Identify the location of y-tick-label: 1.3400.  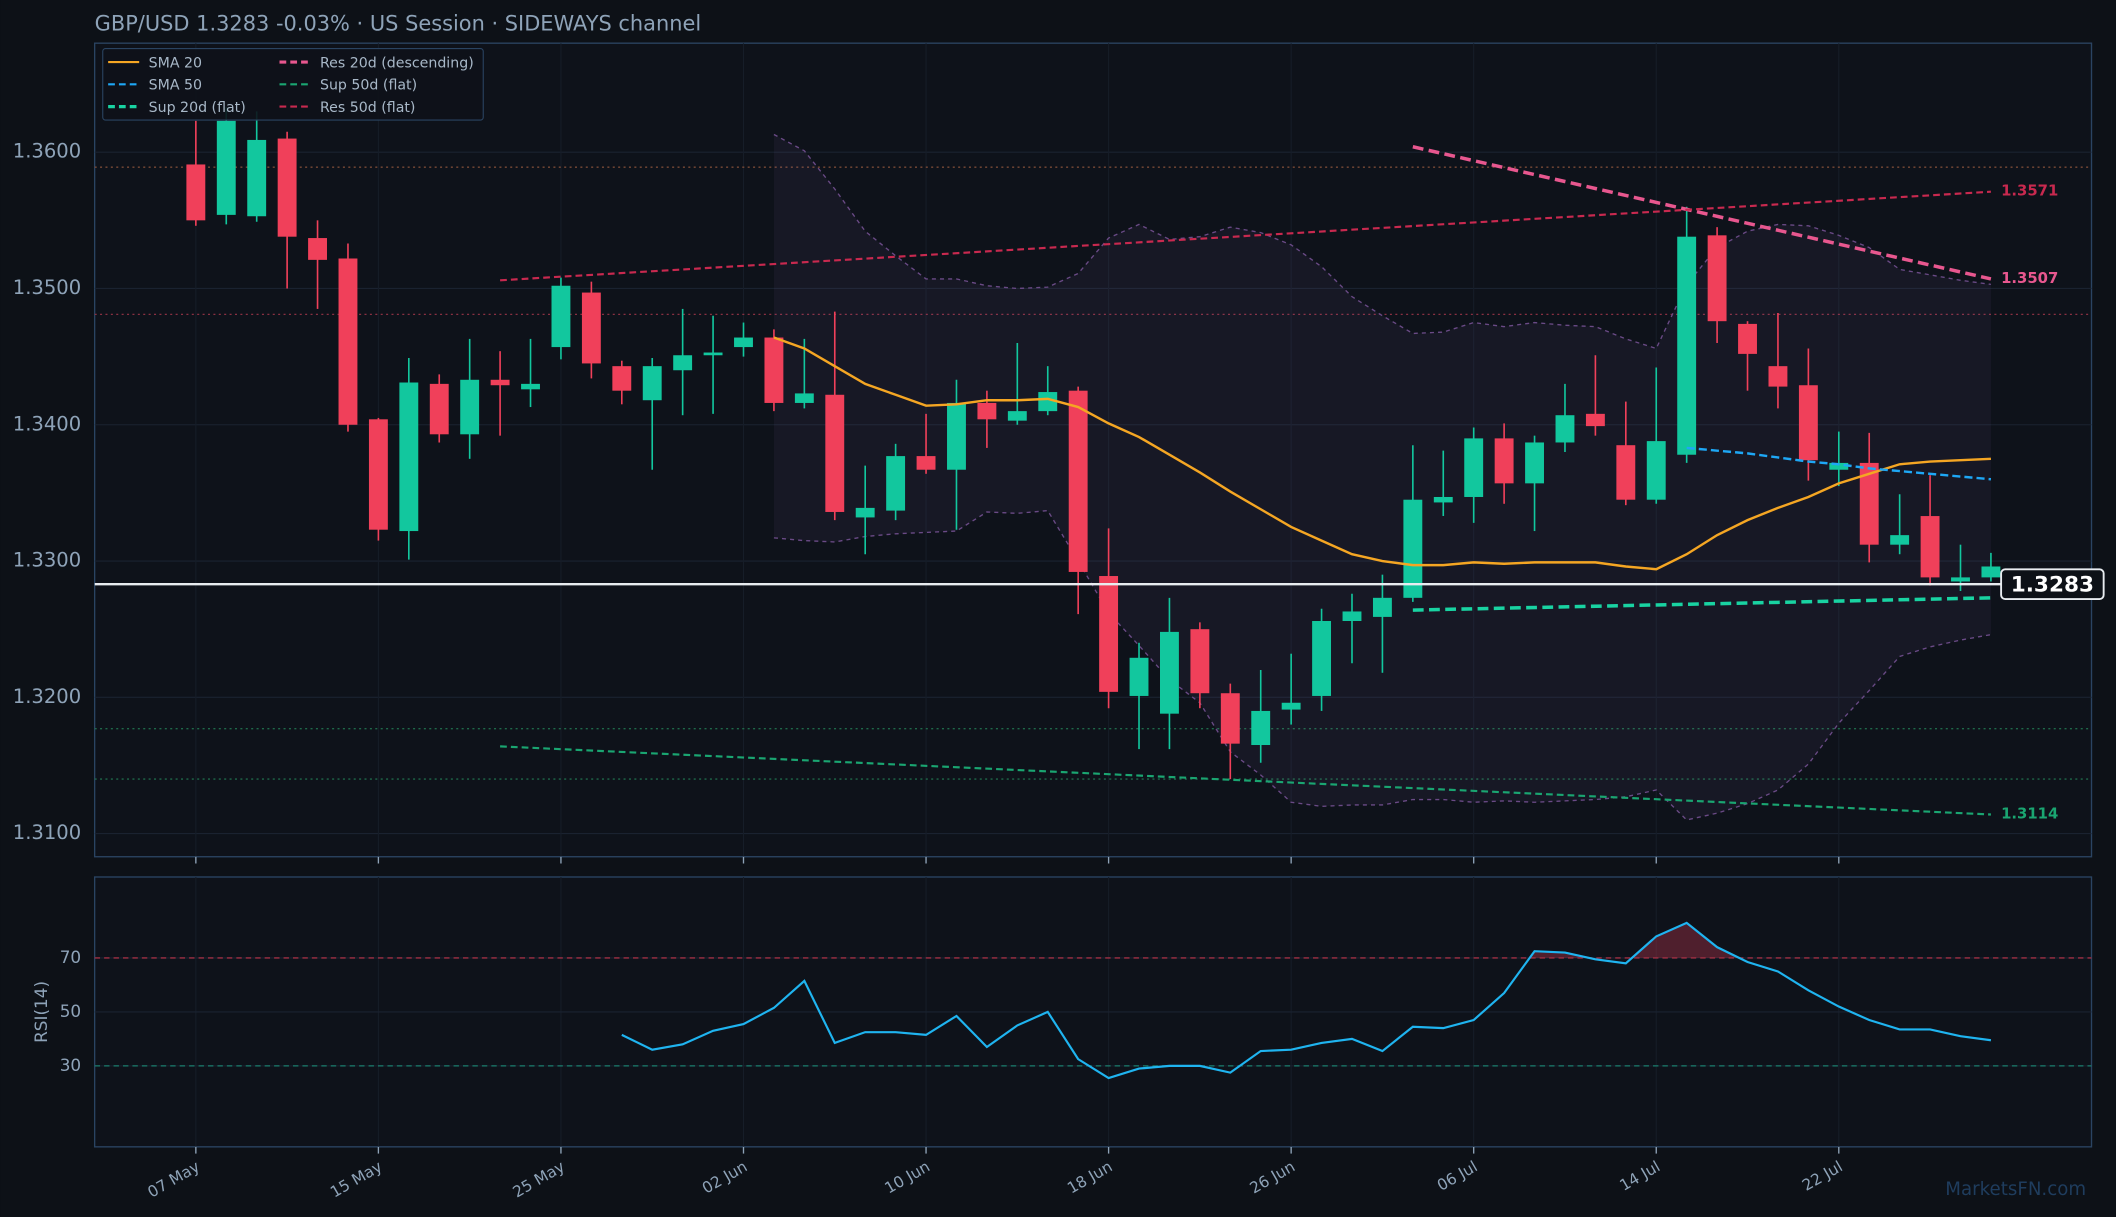
(47, 423).